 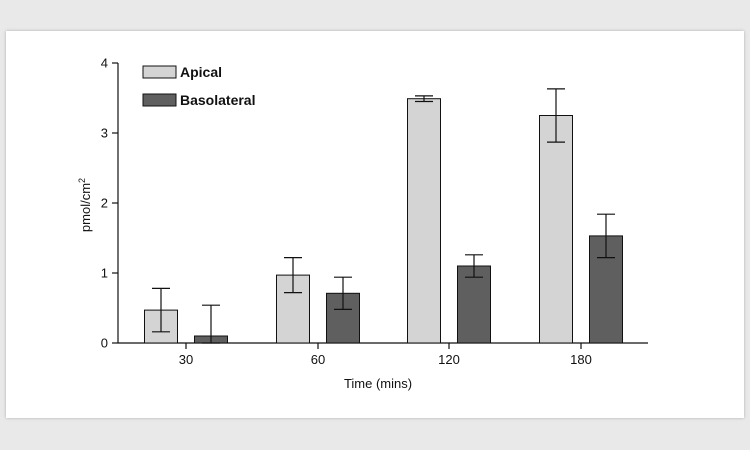 What do you see at coordinates (104, 203) in the screenshot?
I see `y-tick-label: 2` at bounding box center [104, 203].